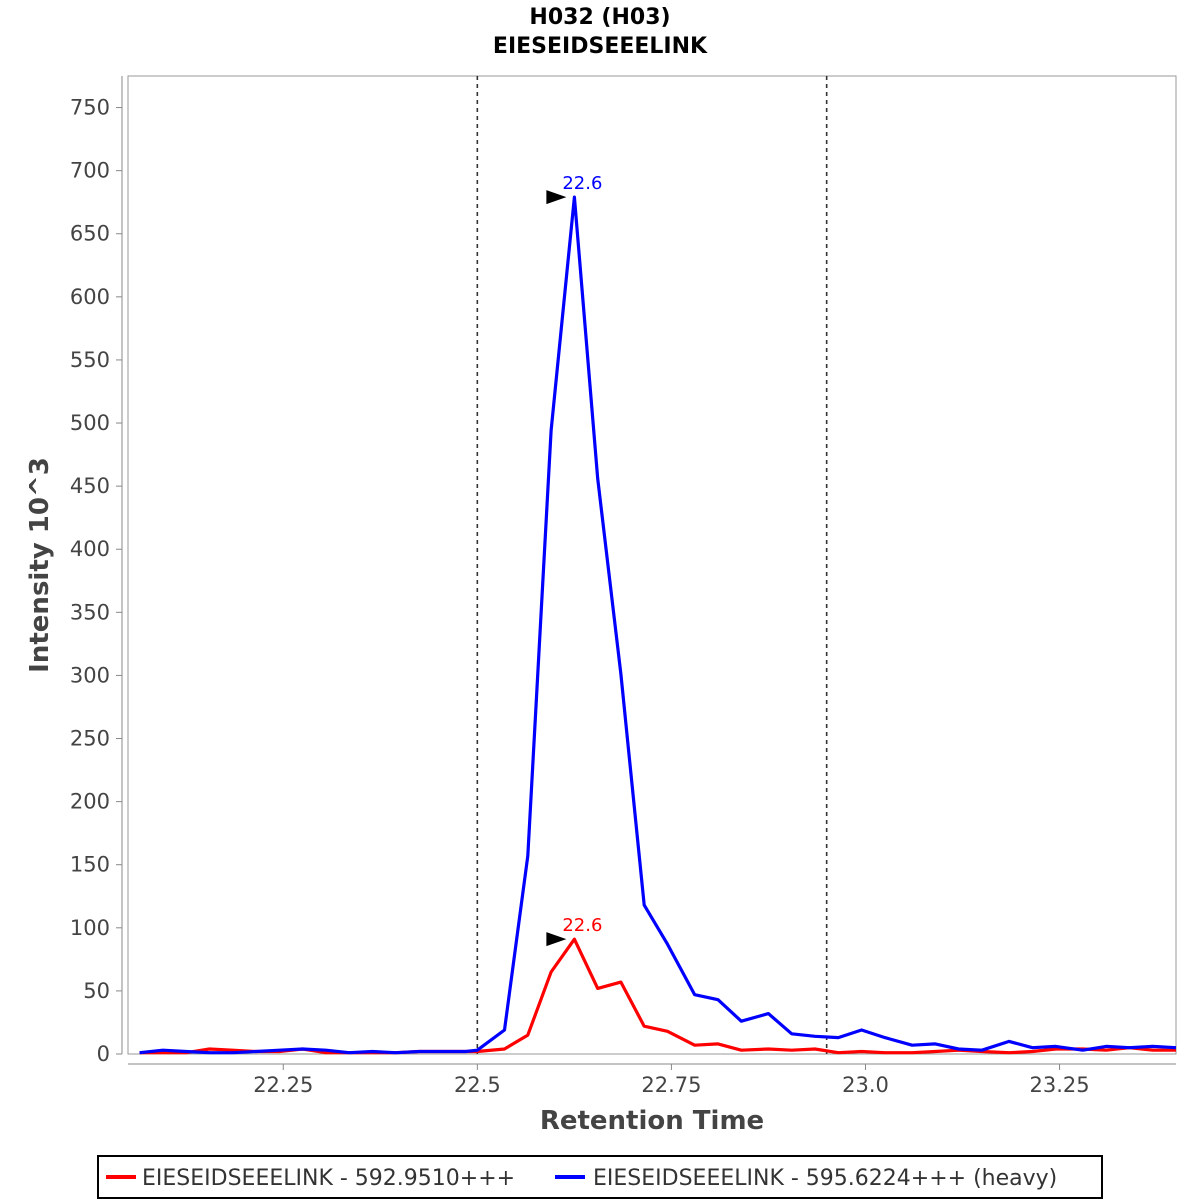 This screenshot has width=1200, height=1200. I want to click on y-tick-label: 400, so click(90, 549).